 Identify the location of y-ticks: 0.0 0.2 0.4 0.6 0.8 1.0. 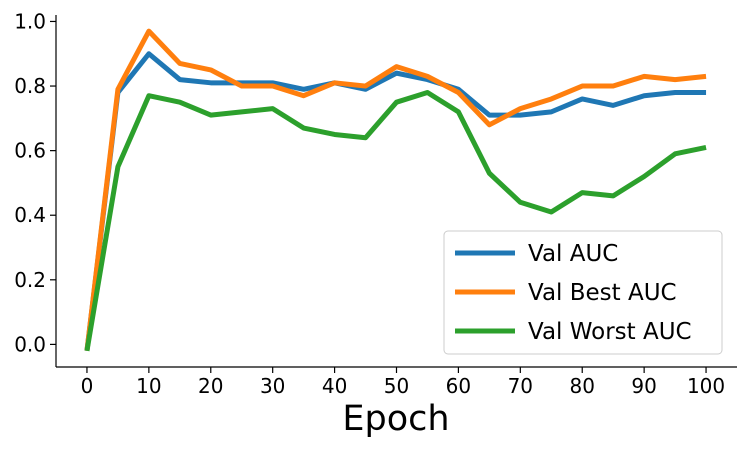
(35, 182).